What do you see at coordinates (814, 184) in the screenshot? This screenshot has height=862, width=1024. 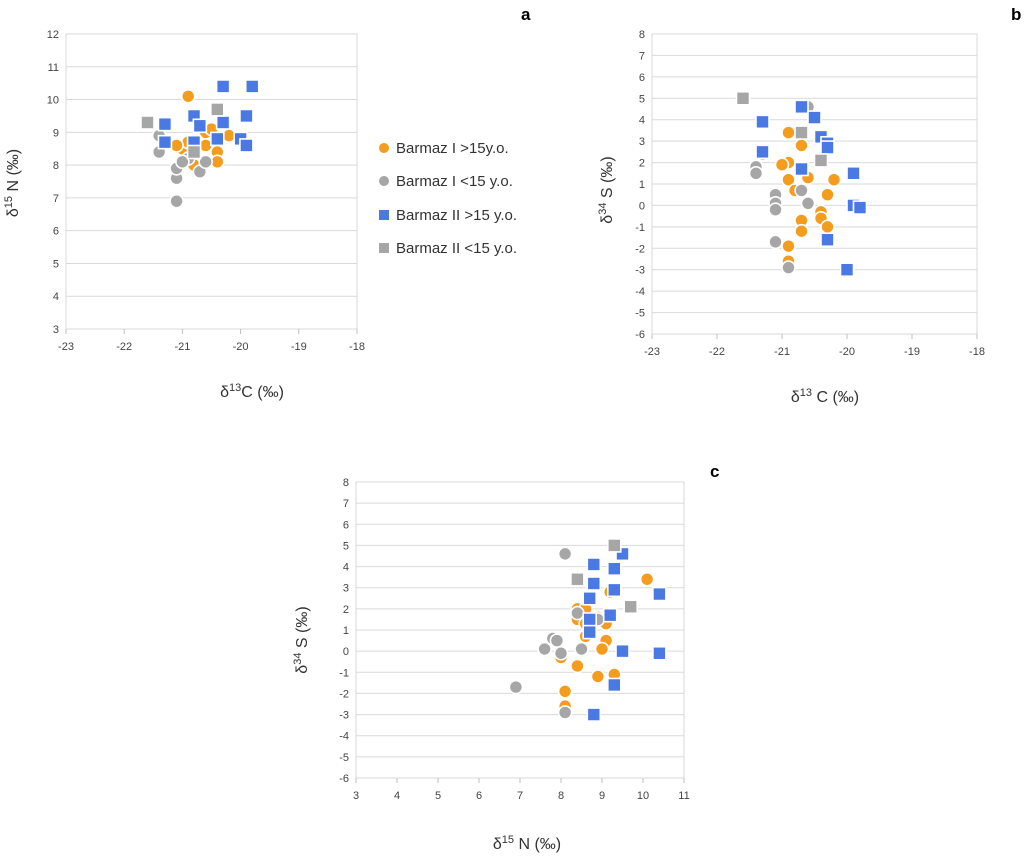 I see `plot-area-b` at bounding box center [814, 184].